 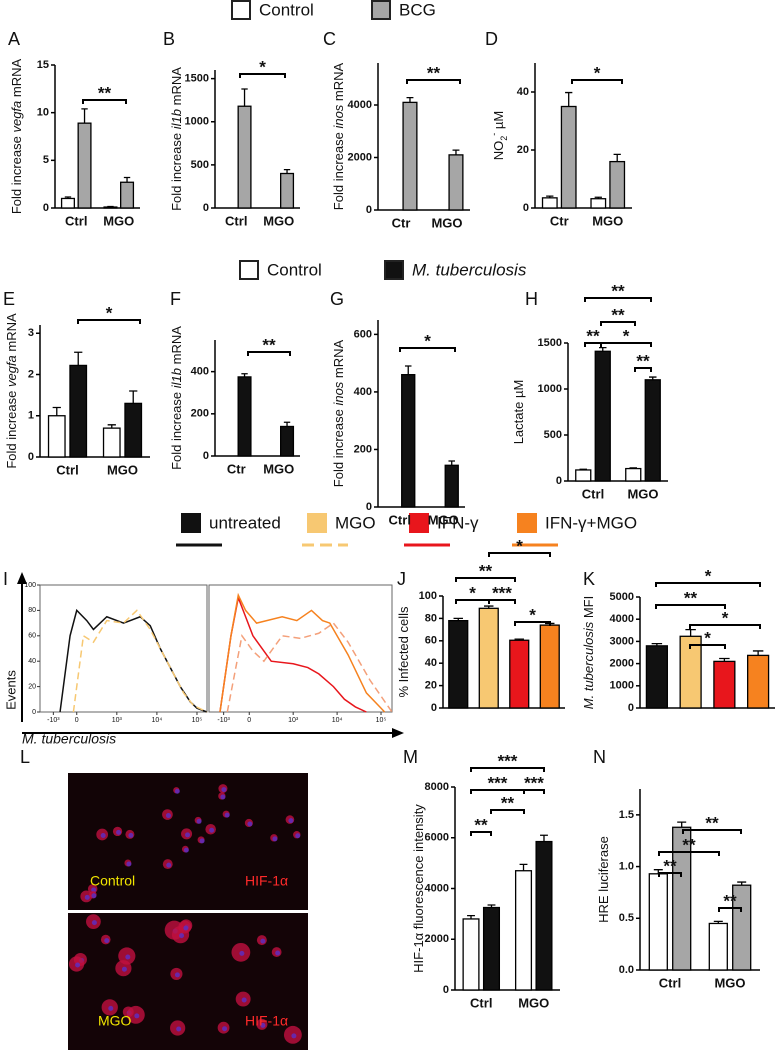 What do you see at coordinates (200, 165) in the screenshot?
I see `y-tick-label: 500` at bounding box center [200, 165].